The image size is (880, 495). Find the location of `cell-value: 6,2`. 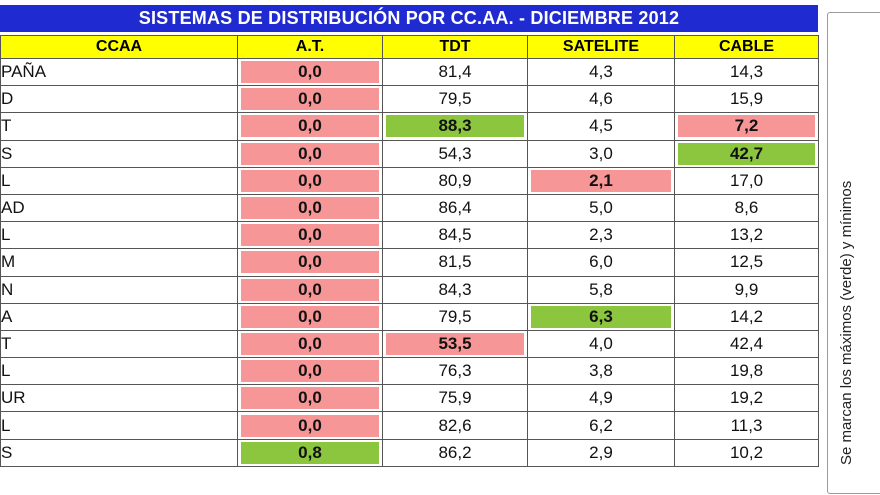

cell-value: 6,2 is located at coordinates (601, 425).